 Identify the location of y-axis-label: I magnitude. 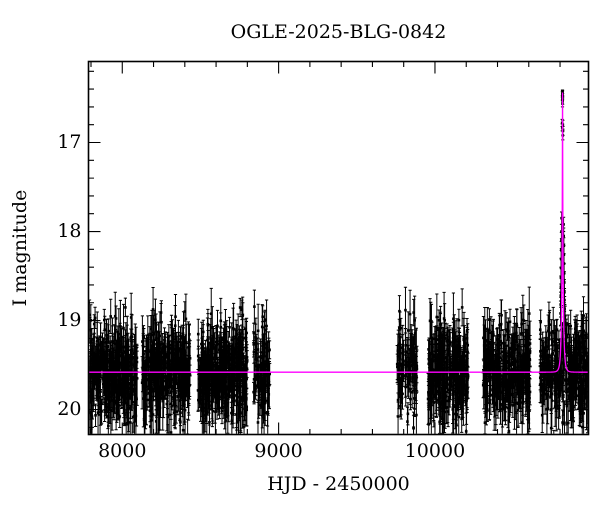
(20, 248).